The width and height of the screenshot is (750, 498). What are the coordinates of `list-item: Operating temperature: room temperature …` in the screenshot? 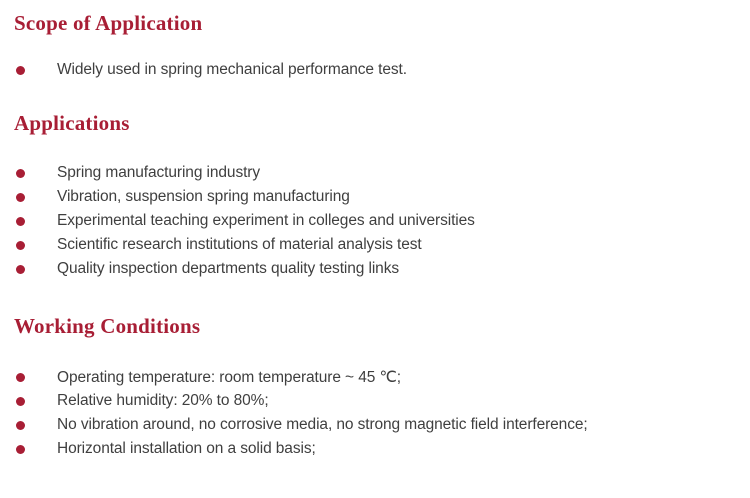 It's located at (200, 377).